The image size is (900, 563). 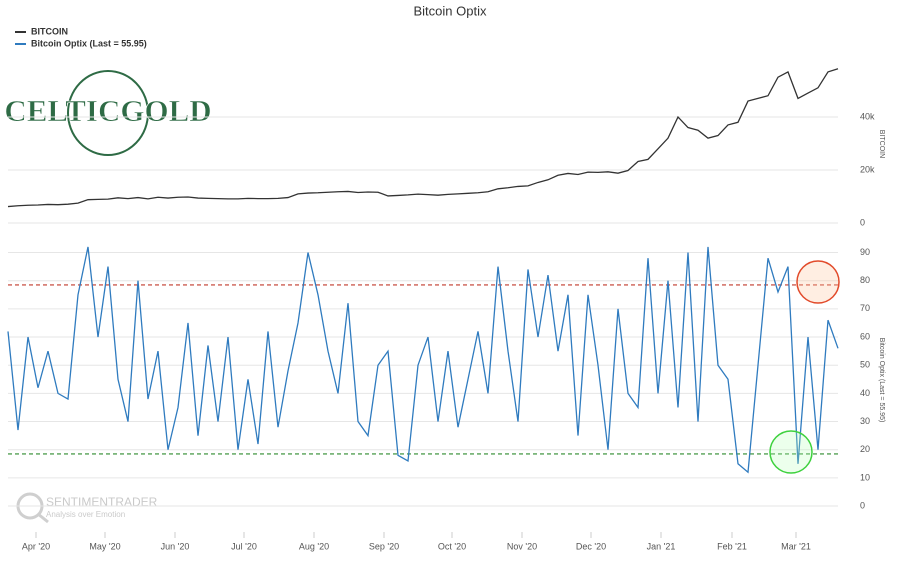 I want to click on y-tick-label: 40k, so click(x=867, y=116).